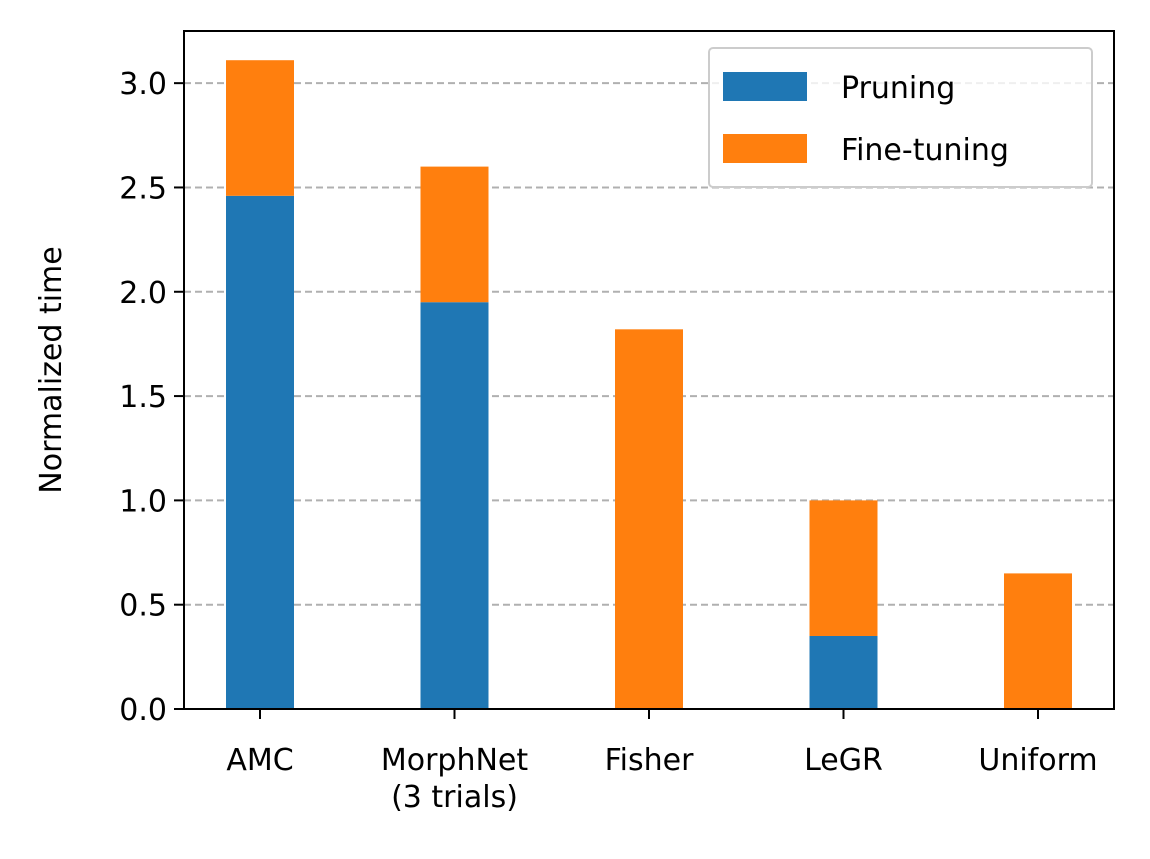 The height and width of the screenshot is (859, 1150). What do you see at coordinates (143, 188) in the screenshot?
I see `y-tick-label: 2.5` at bounding box center [143, 188].